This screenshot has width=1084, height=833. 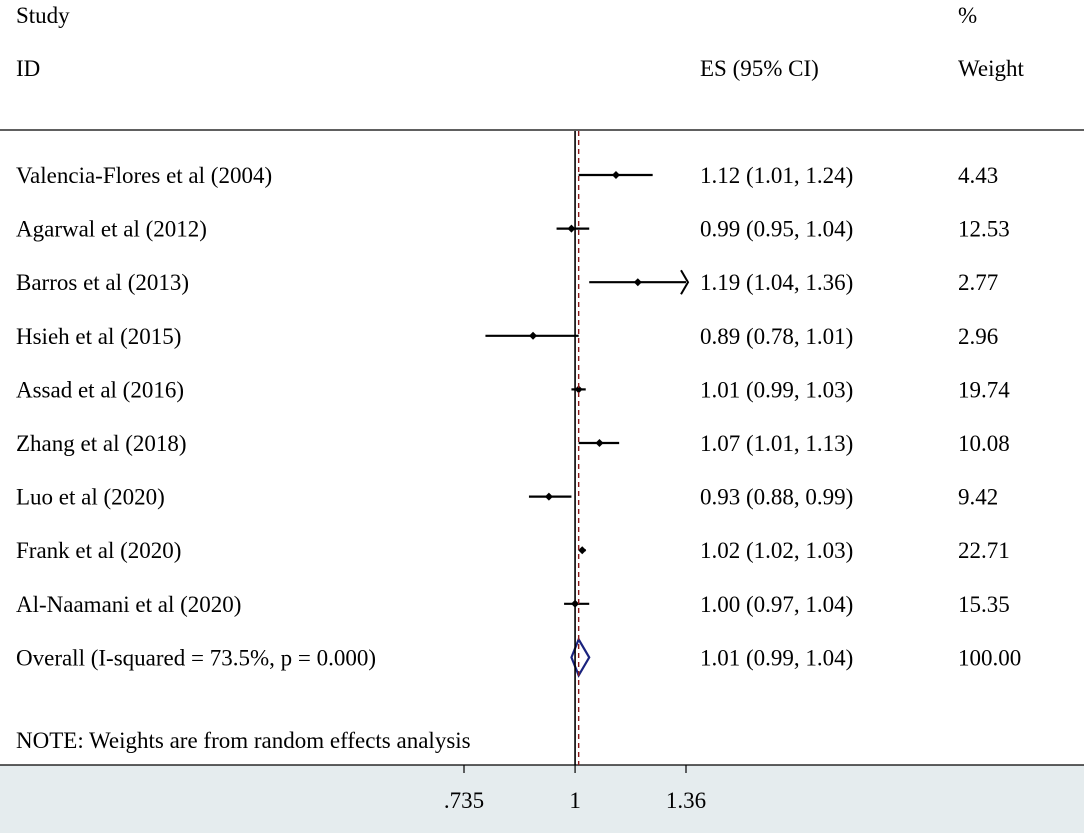 I want to click on header-percent: %, so click(x=967, y=15).